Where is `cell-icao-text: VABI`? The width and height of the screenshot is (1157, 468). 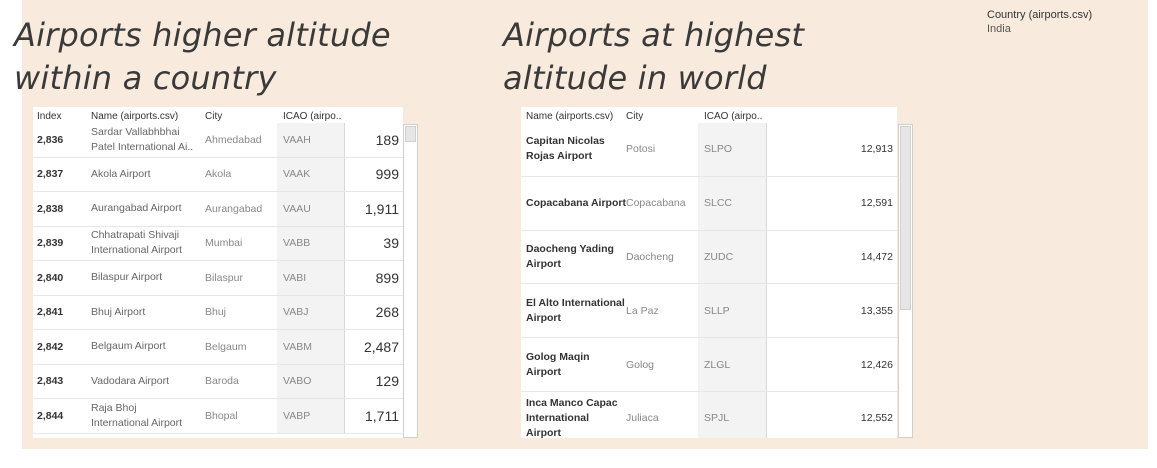 cell-icao-text: VABI is located at coordinates (295, 277).